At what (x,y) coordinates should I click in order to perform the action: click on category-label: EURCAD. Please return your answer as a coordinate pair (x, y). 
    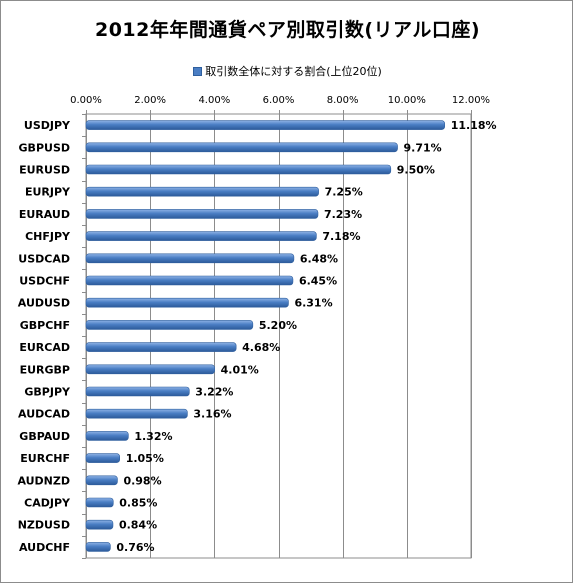
    Looking at the image, I should click on (44, 347).